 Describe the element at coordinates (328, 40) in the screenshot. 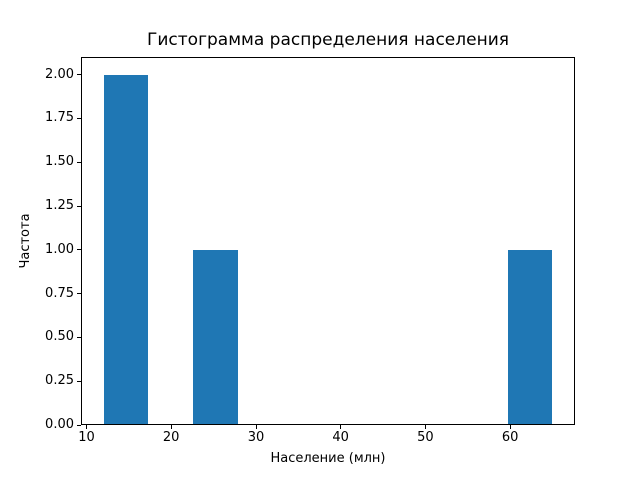

I see `chart-title: Гистограмма распределения населения` at that location.